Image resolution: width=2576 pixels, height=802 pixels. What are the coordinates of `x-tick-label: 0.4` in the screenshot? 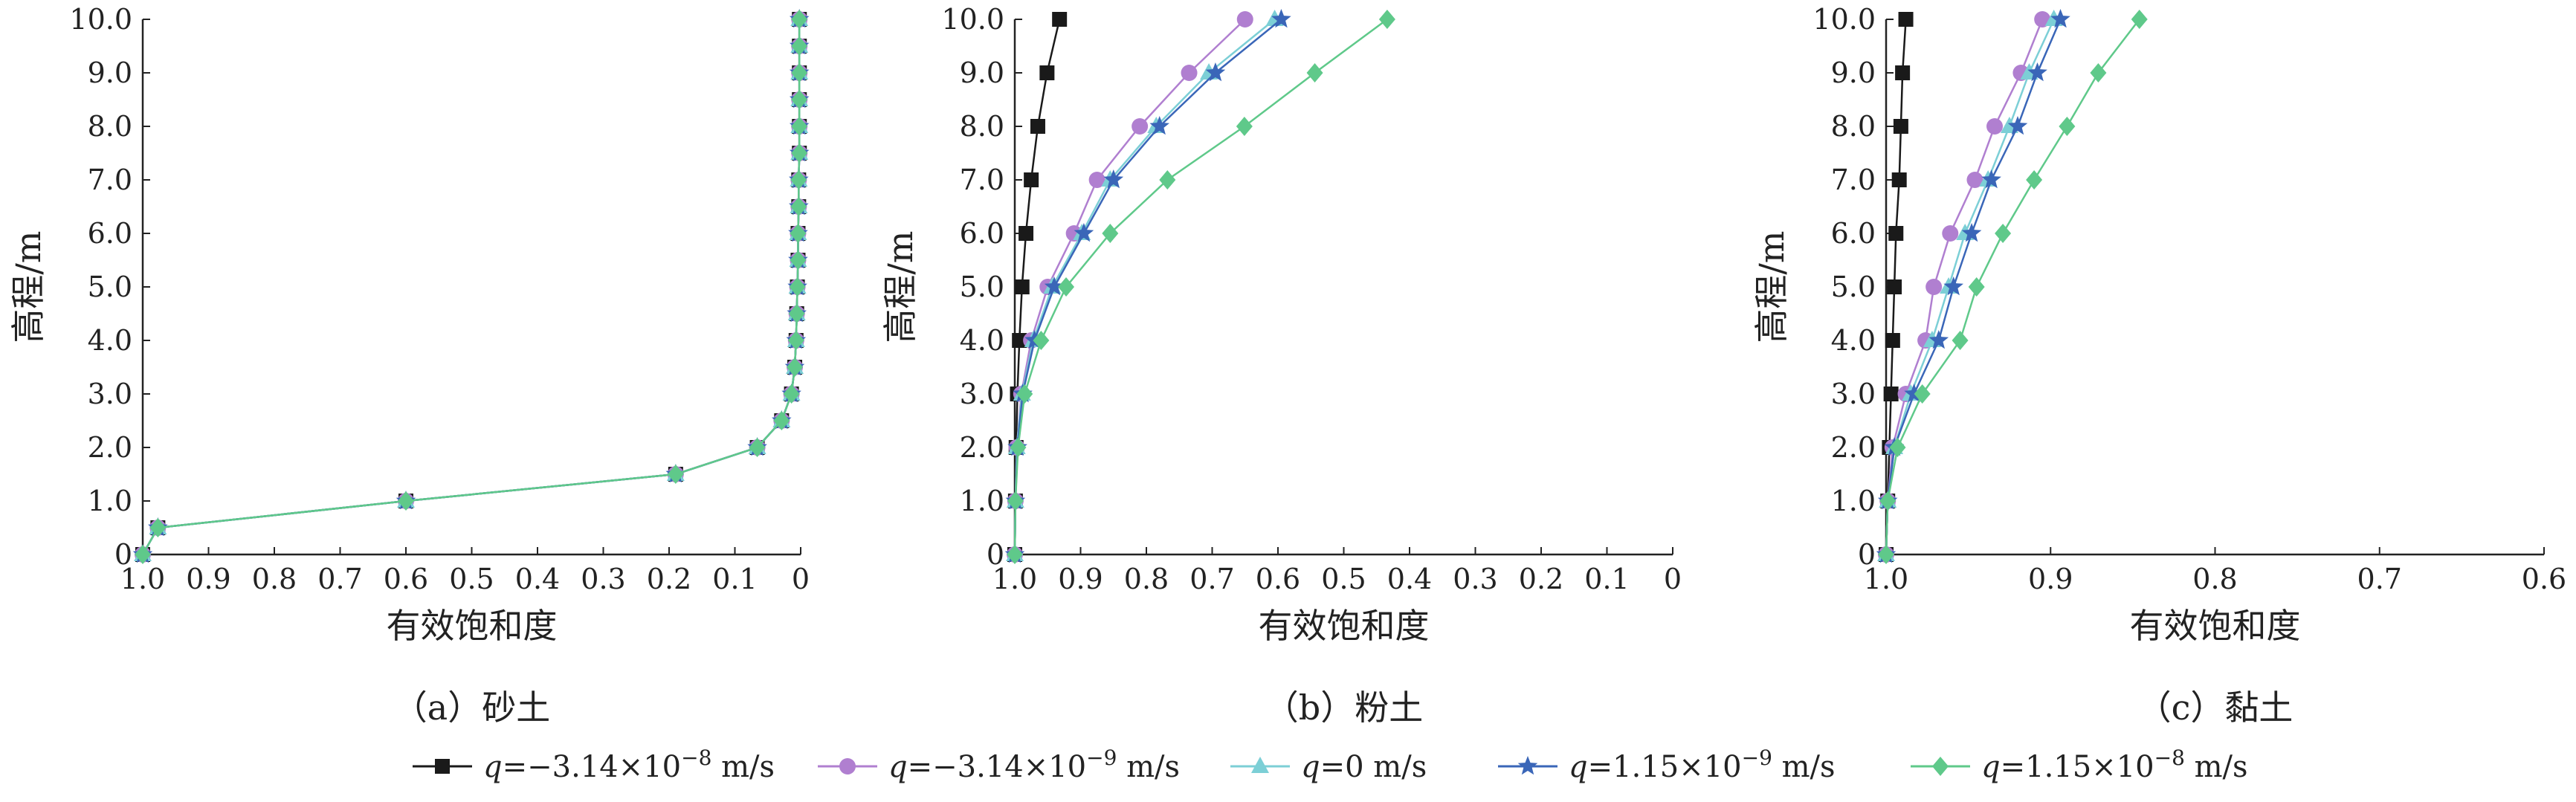 It's located at (1409, 579).